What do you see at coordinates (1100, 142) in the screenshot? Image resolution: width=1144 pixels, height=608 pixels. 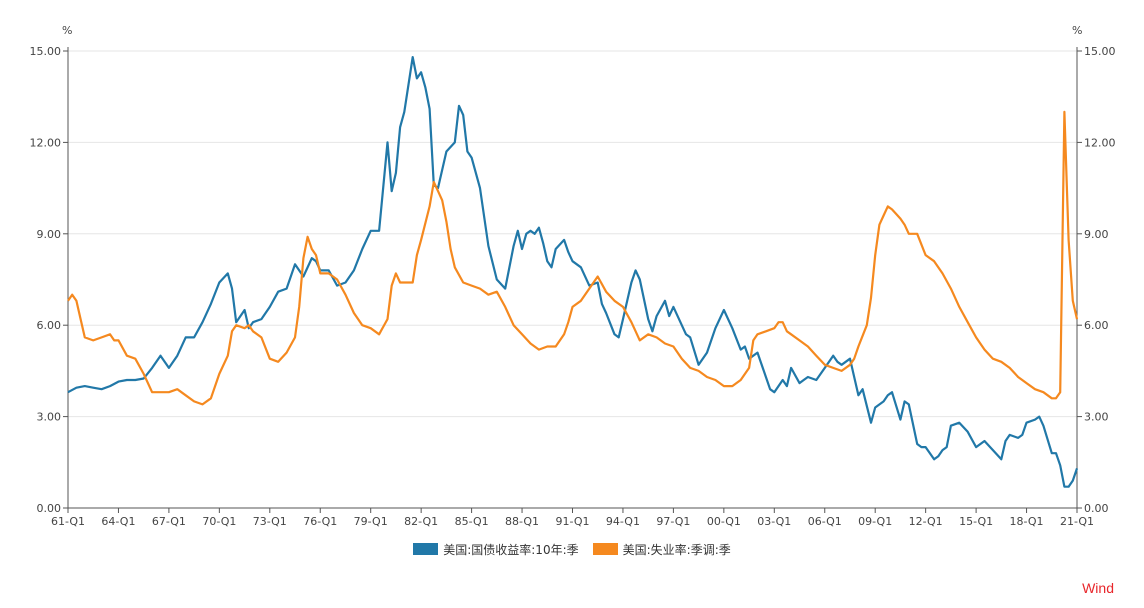 I see `right-tick-label: 12.00` at bounding box center [1100, 142].